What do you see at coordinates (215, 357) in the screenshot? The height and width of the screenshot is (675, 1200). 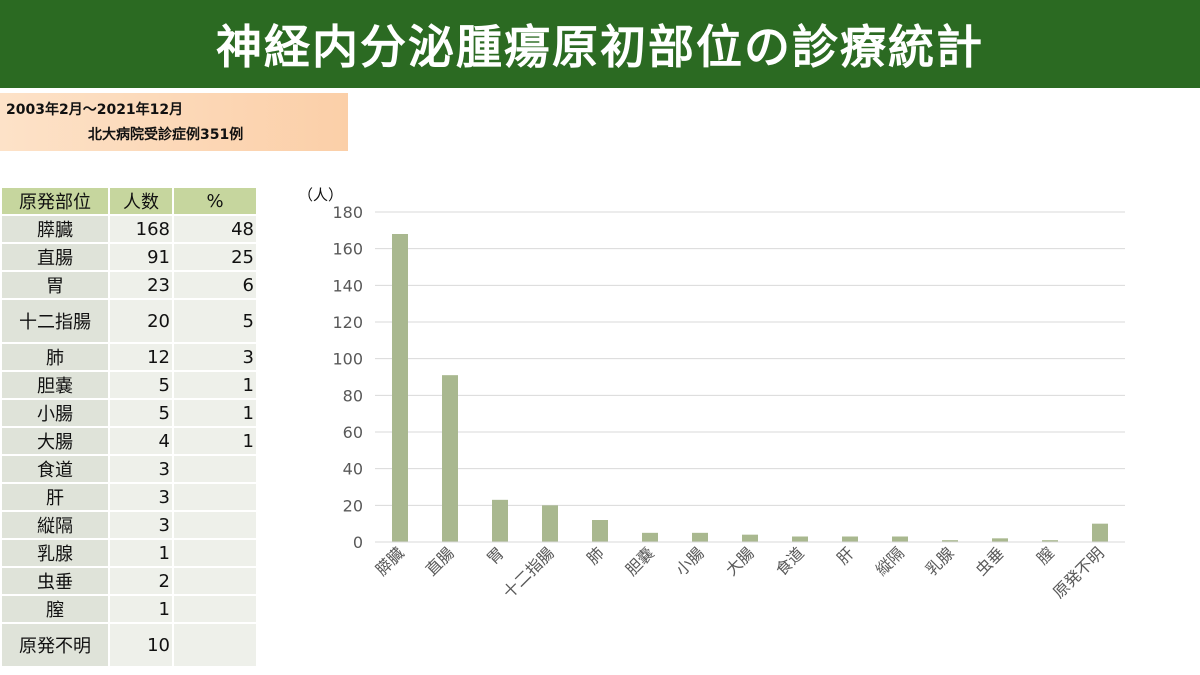 I see `percent-cell: 3` at bounding box center [215, 357].